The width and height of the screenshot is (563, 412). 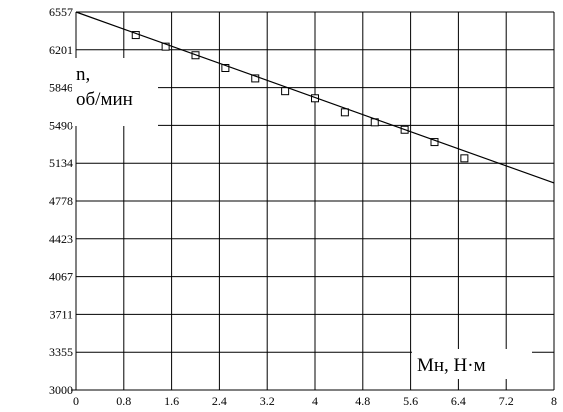 I want to click on x-tick-label: 5.6, so click(x=410, y=401).